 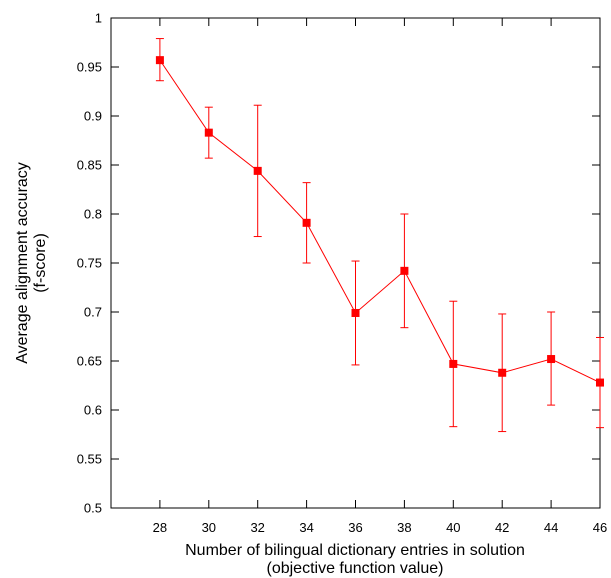 I want to click on x-tick-label: 36, so click(x=355, y=527).